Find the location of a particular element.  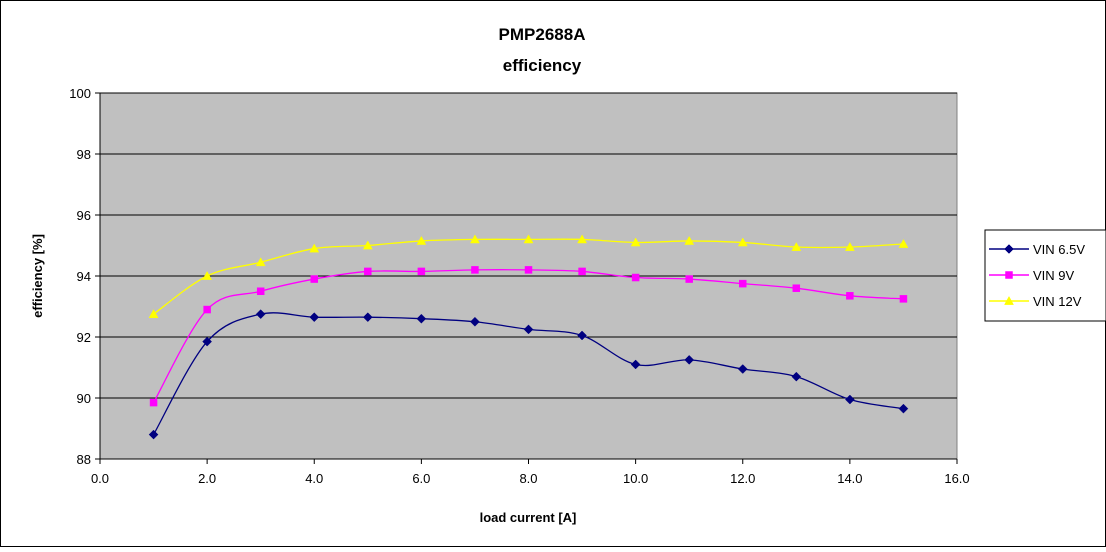

y-tick-label: 100 is located at coordinates (80, 93).